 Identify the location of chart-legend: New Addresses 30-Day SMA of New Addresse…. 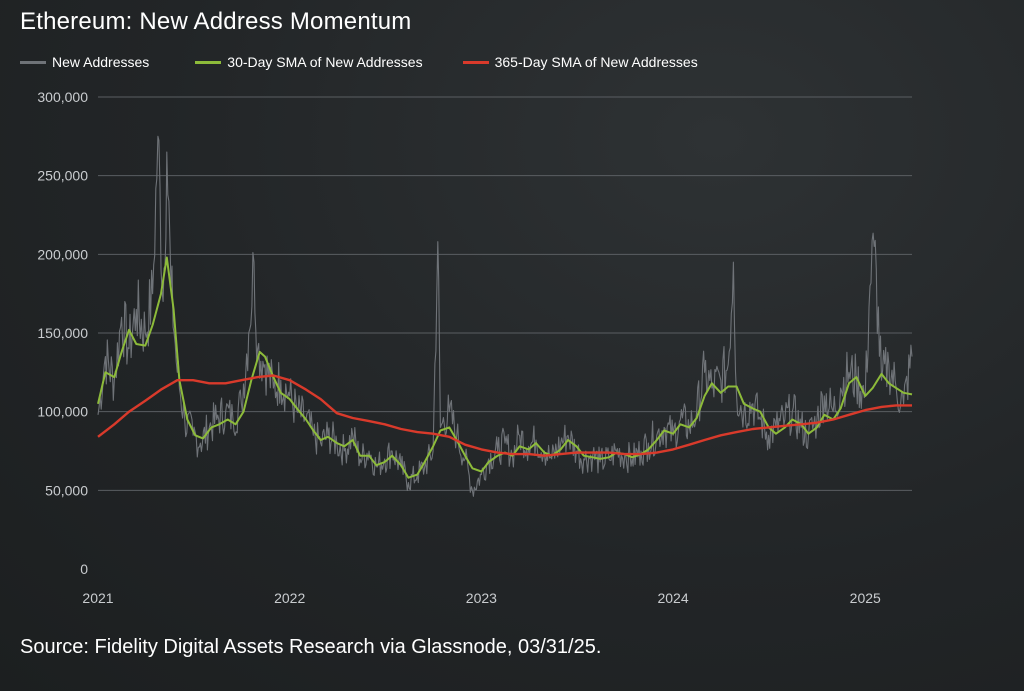
(359, 62).